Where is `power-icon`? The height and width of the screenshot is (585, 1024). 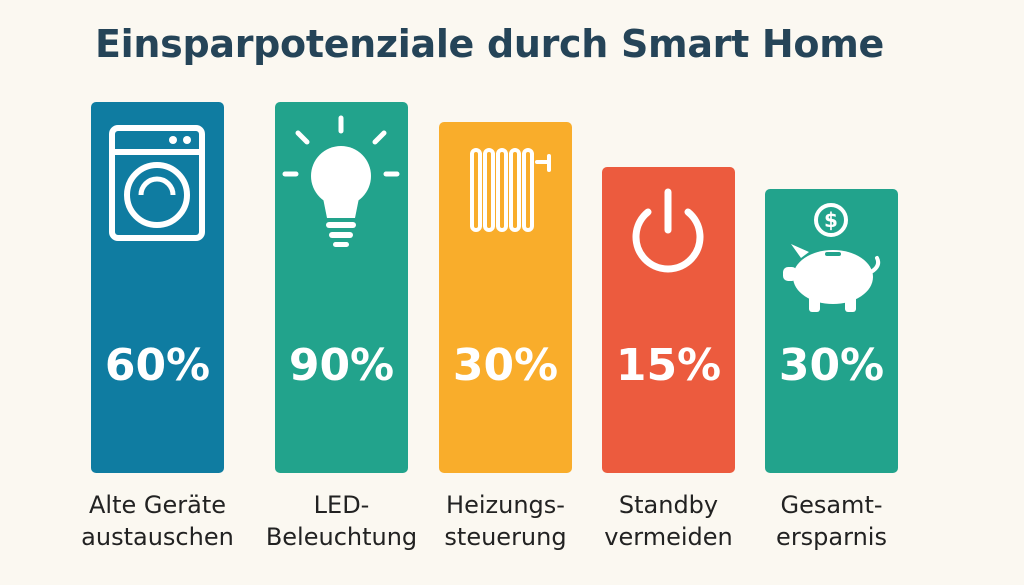
power-icon is located at coordinates (668, 230).